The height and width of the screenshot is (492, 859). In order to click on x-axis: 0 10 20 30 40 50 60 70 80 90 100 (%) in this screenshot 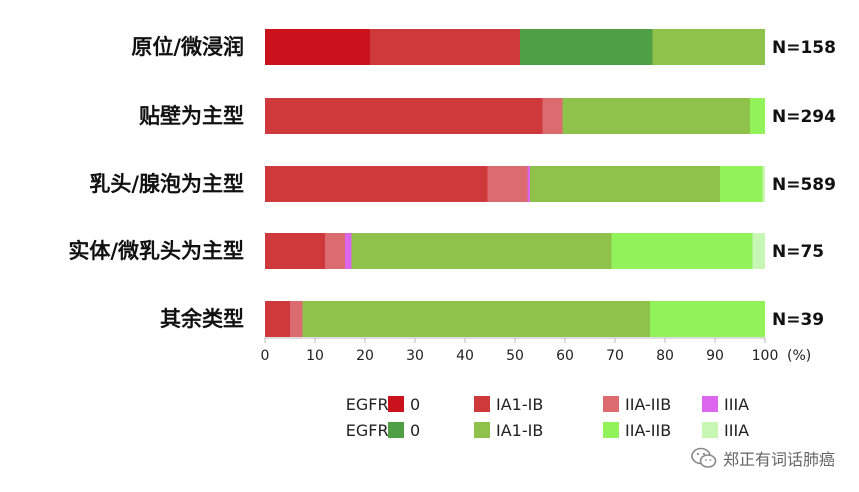, I will do `click(536, 350)`.